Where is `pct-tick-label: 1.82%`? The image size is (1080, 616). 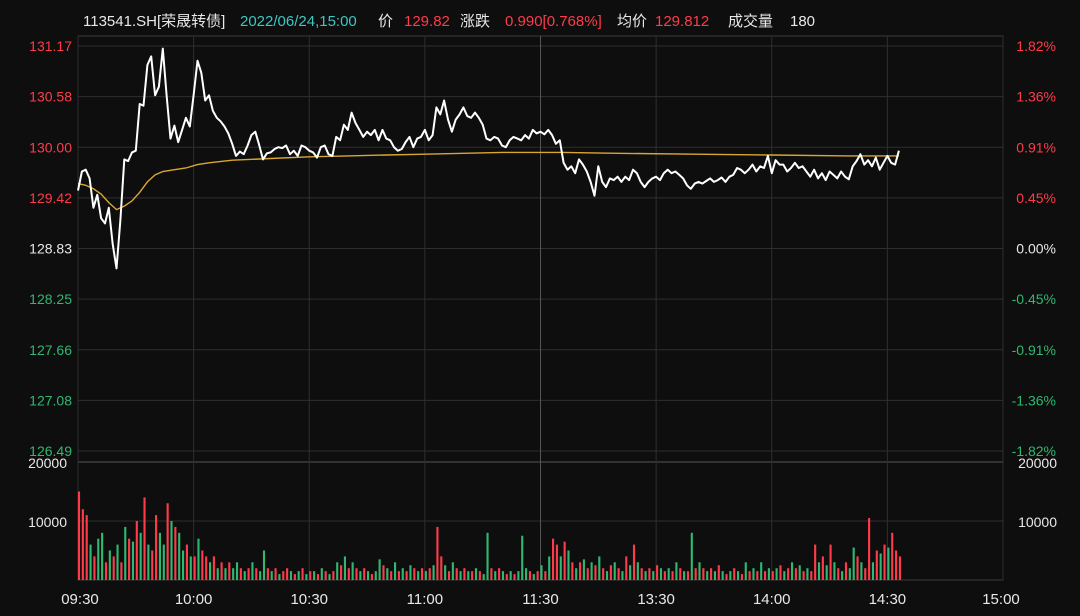 pct-tick-label: 1.82% is located at coordinates (1036, 46).